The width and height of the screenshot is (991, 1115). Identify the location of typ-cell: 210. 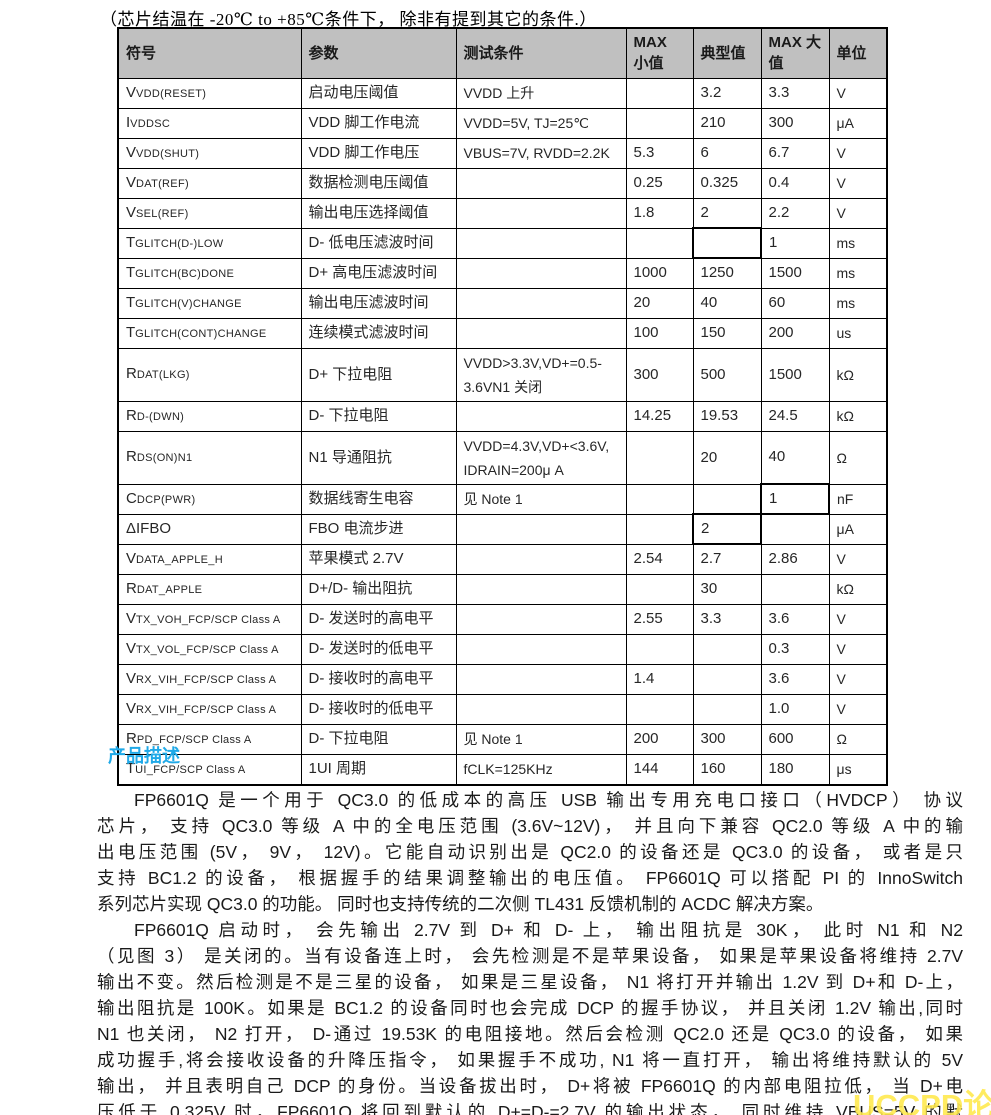
(727, 123).